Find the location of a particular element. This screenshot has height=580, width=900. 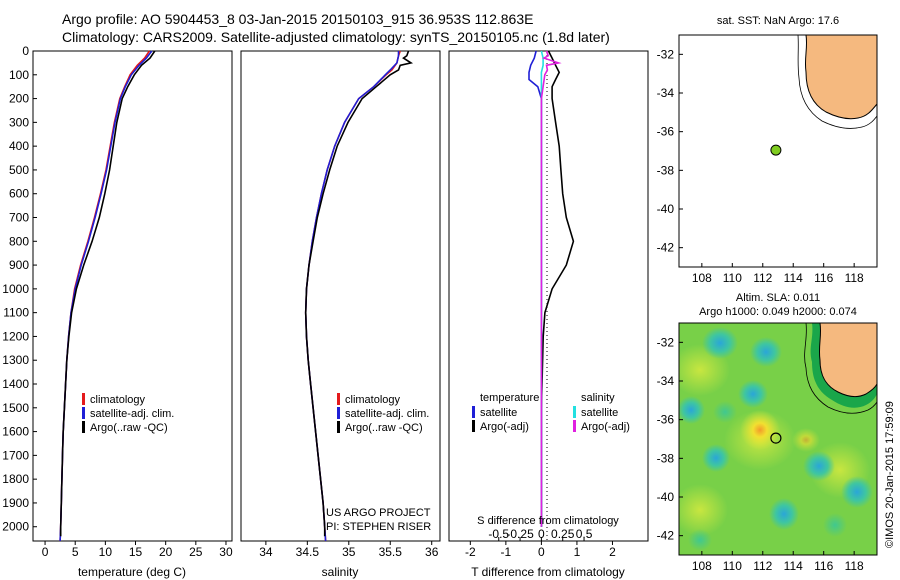

legend-label-climatology: climatology is located at coordinates (373, 400).